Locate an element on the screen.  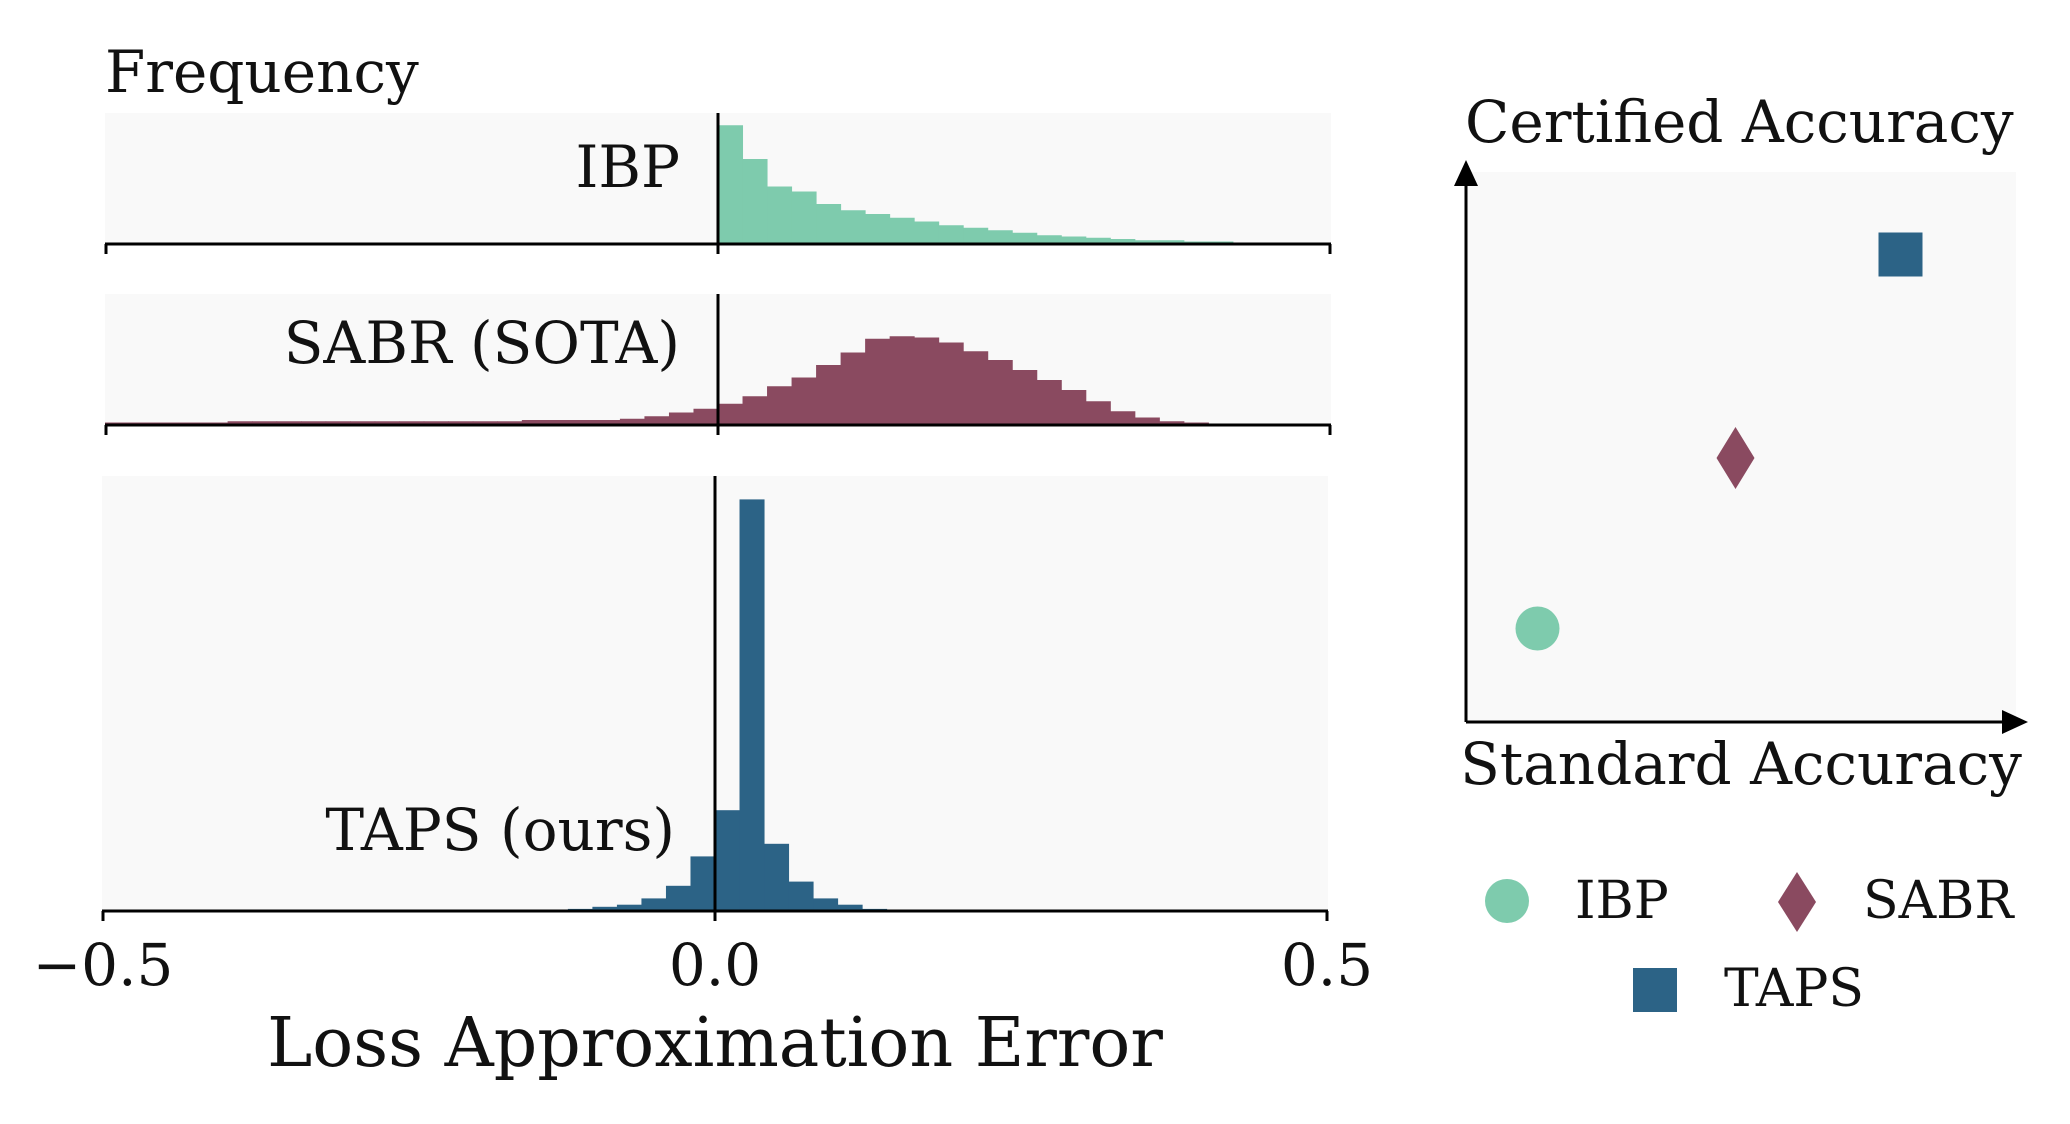
scatter-y-title: Certified Accuracy is located at coordinates (1739, 122).